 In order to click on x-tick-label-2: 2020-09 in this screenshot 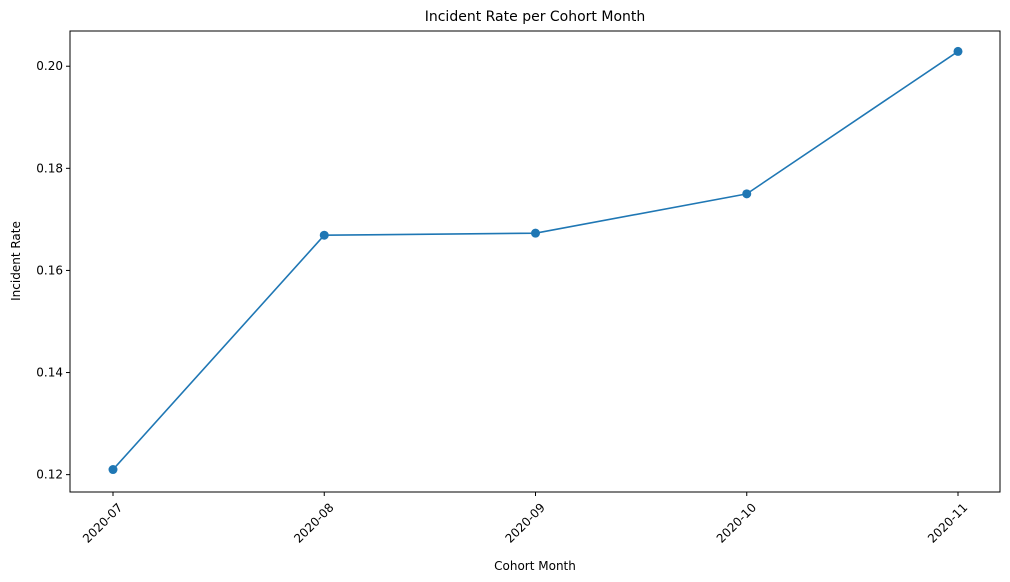, I will do `click(524, 522)`.